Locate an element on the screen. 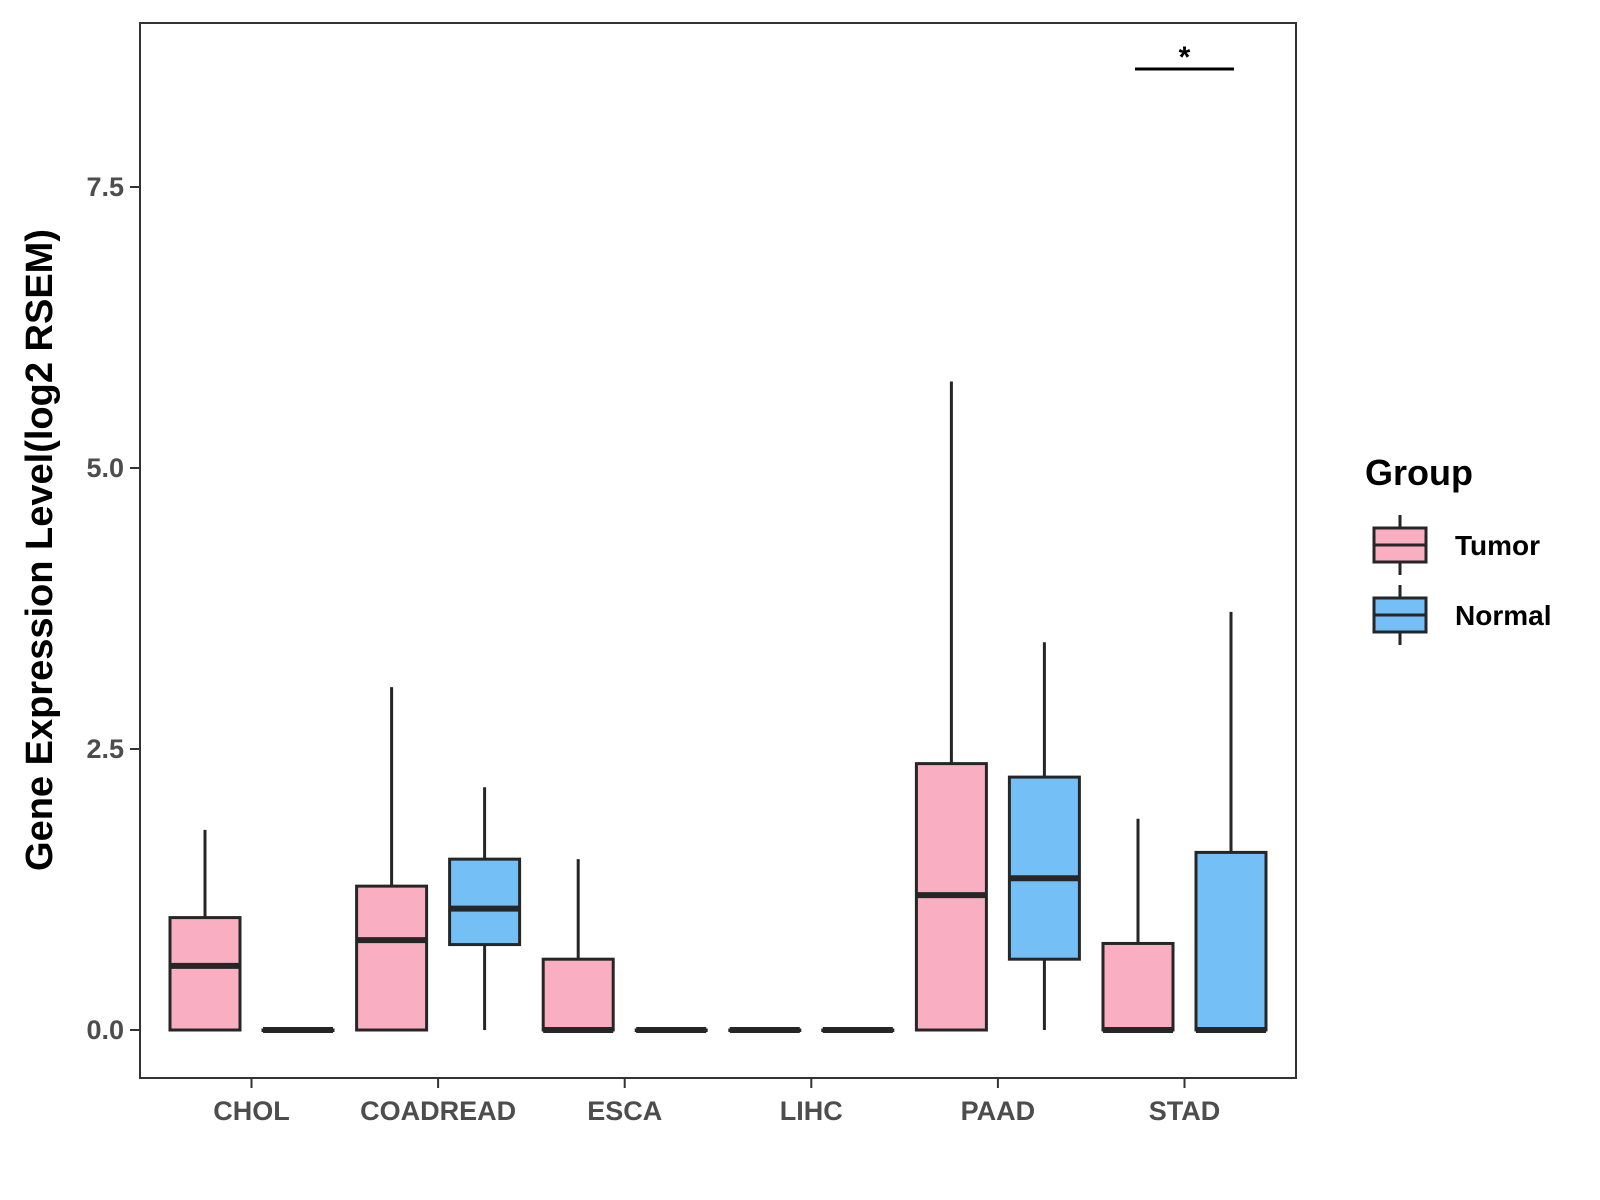 The image size is (1600, 1200). legend-label: Normal is located at coordinates (1503, 615).